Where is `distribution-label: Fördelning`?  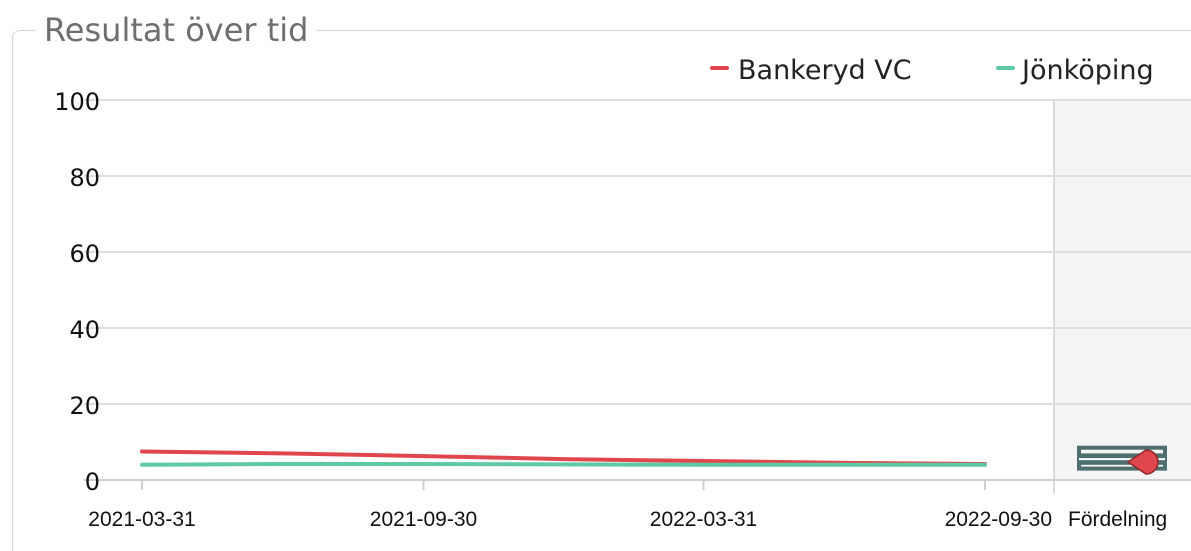 distribution-label: Fördelning is located at coordinates (1117, 519).